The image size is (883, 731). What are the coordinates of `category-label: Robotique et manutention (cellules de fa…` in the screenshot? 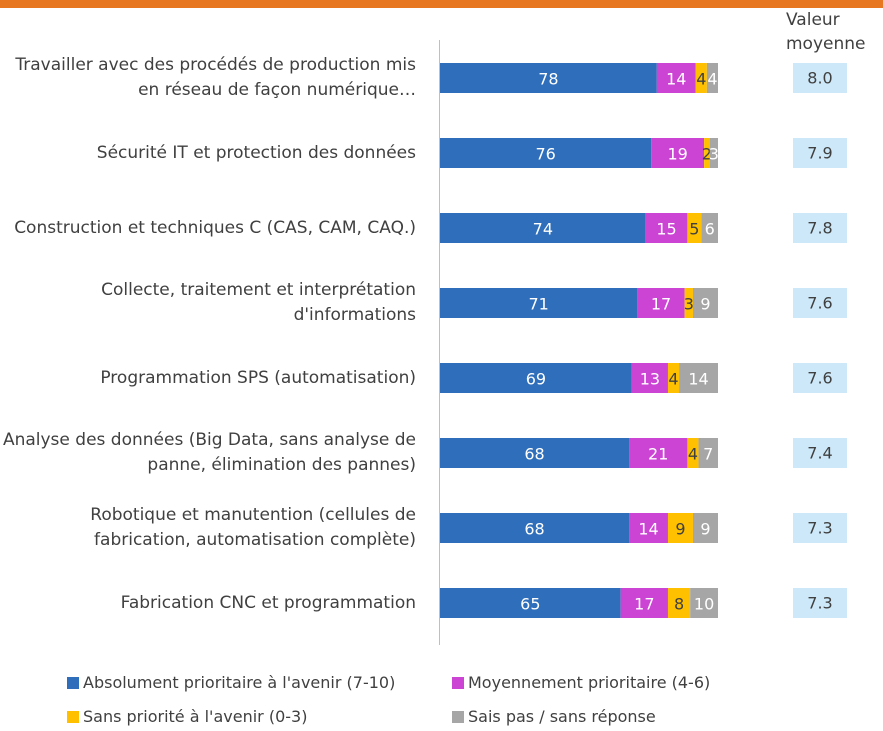 It's located at (253, 527).